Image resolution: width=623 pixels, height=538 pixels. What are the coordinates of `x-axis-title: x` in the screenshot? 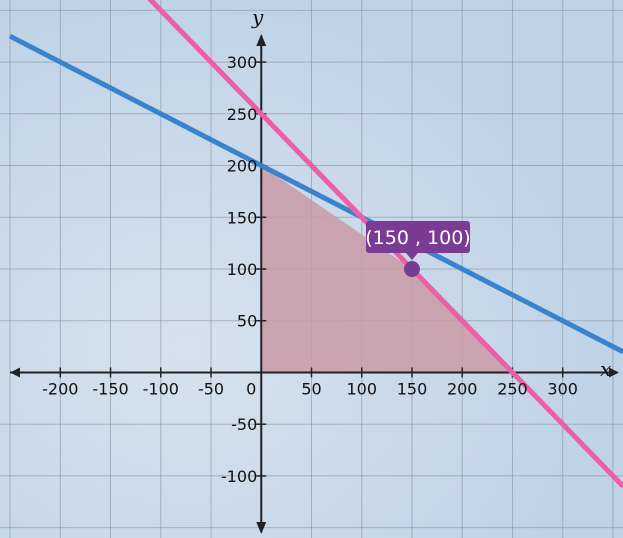 It's located at (605, 369).